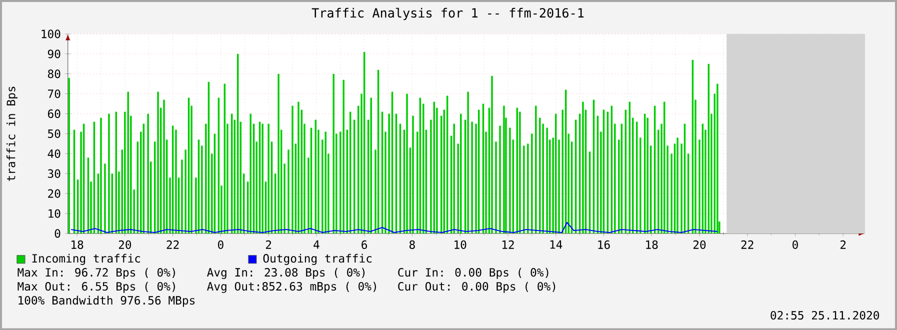  I want to click on y-tick-label: 70, so click(54, 93).